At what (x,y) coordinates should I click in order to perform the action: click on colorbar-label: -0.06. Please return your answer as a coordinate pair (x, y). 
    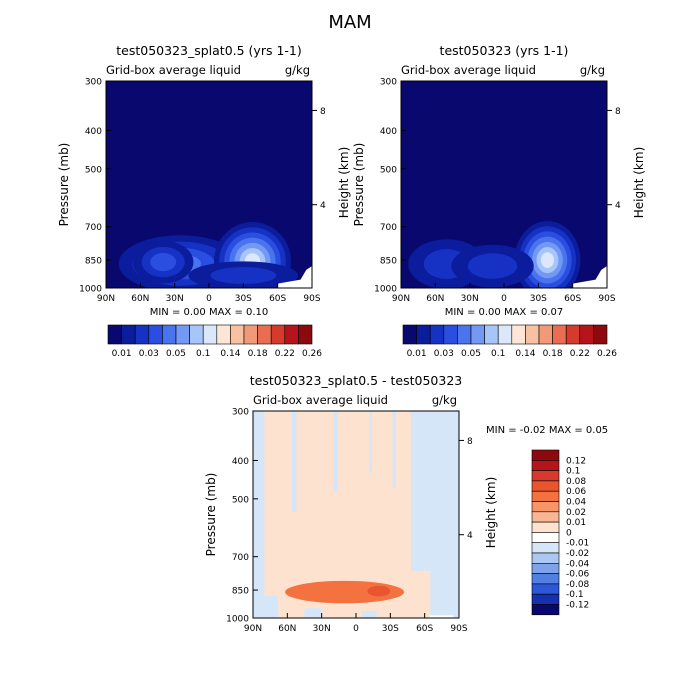
    Looking at the image, I should click on (578, 575).